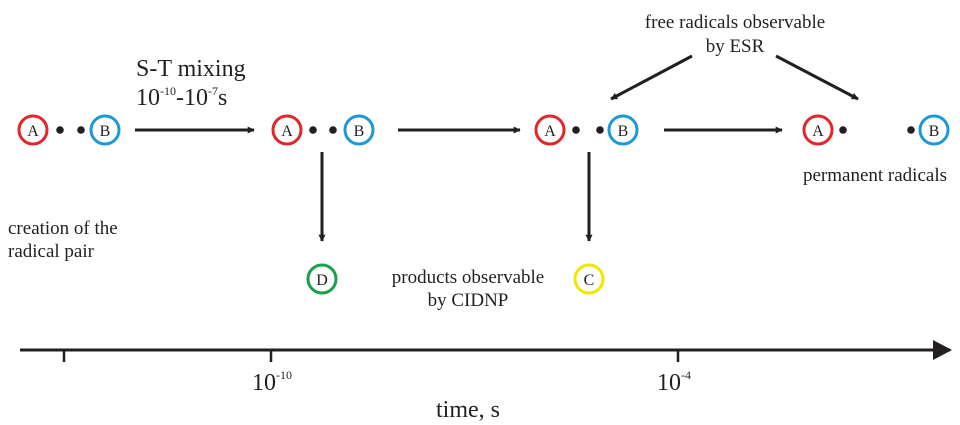 The height and width of the screenshot is (425, 960). Describe the element at coordinates (817, 77) in the screenshot. I see `arrow-esr-to-permanent` at that location.